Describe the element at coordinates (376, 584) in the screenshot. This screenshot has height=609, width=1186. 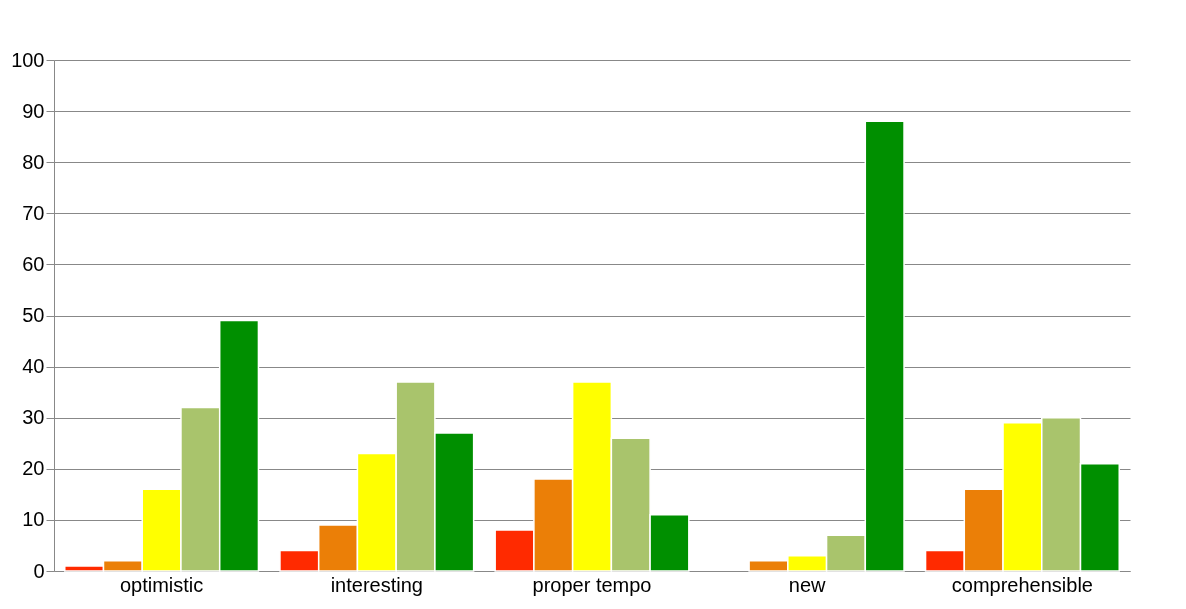
I see `x-tick-label: interesting` at that location.